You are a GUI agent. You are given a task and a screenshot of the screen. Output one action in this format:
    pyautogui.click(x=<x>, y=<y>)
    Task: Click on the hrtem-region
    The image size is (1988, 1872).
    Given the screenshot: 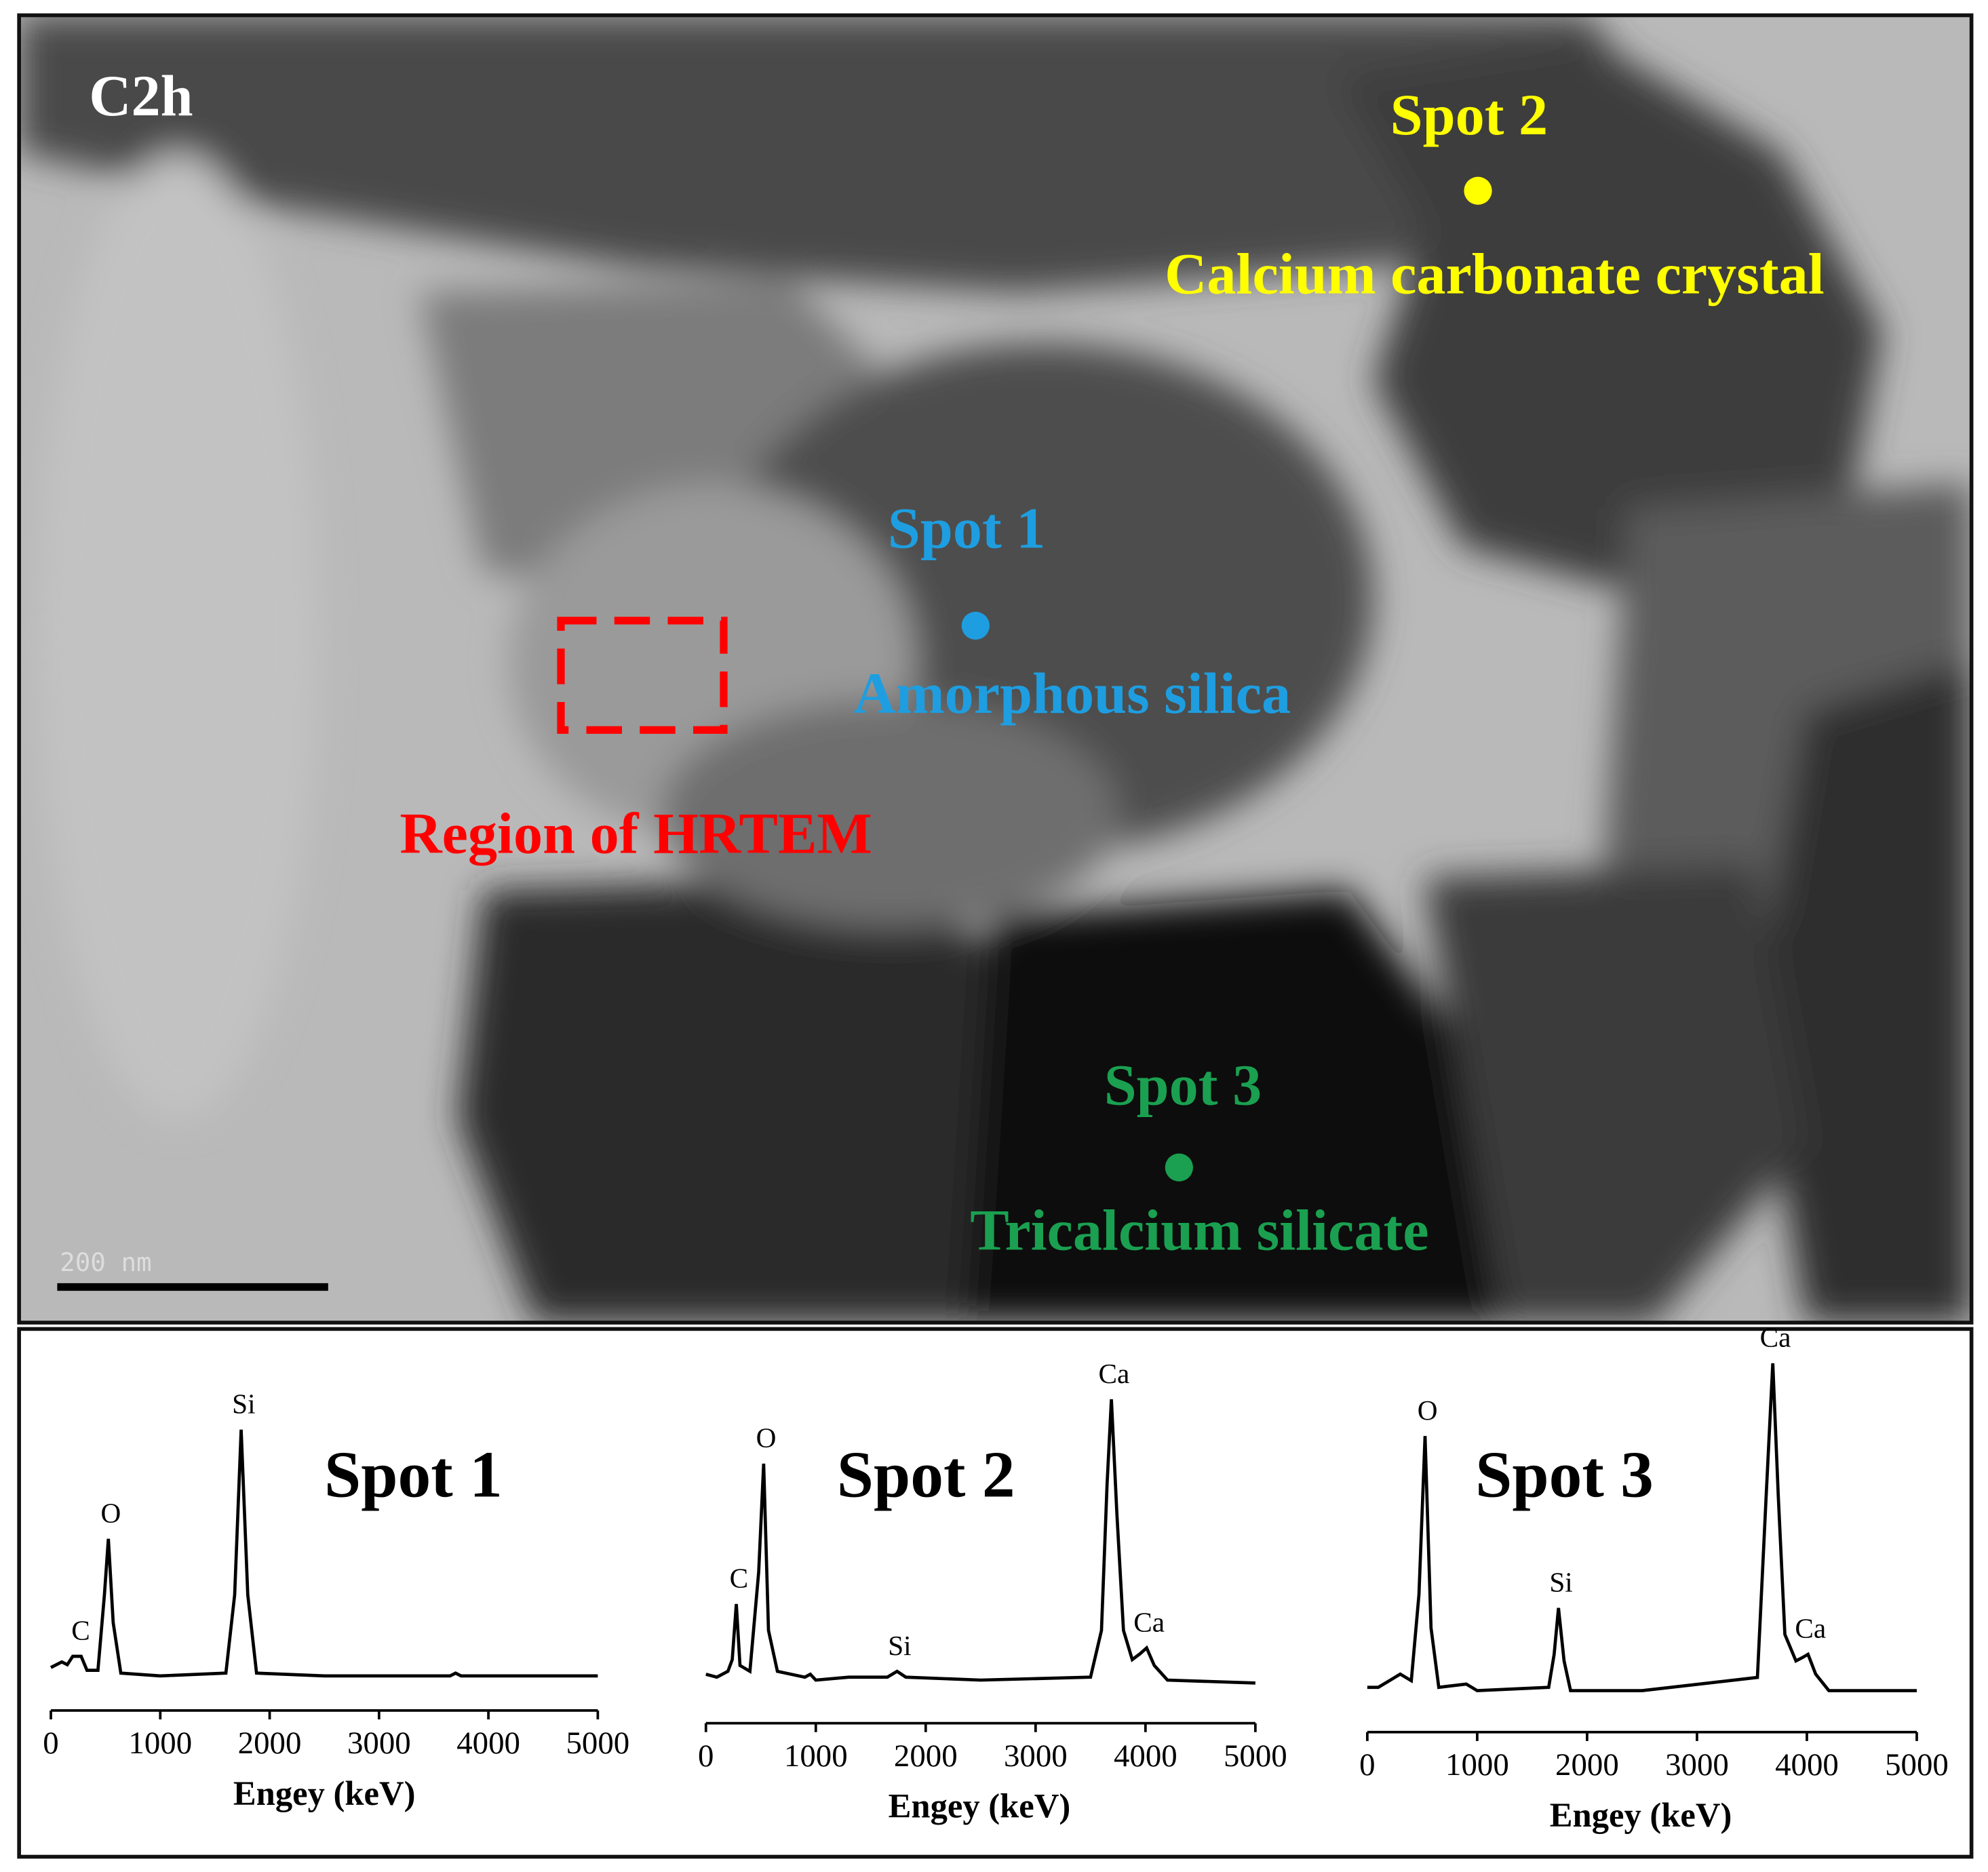 What is the action you would take?
    pyautogui.click(x=642, y=675)
    